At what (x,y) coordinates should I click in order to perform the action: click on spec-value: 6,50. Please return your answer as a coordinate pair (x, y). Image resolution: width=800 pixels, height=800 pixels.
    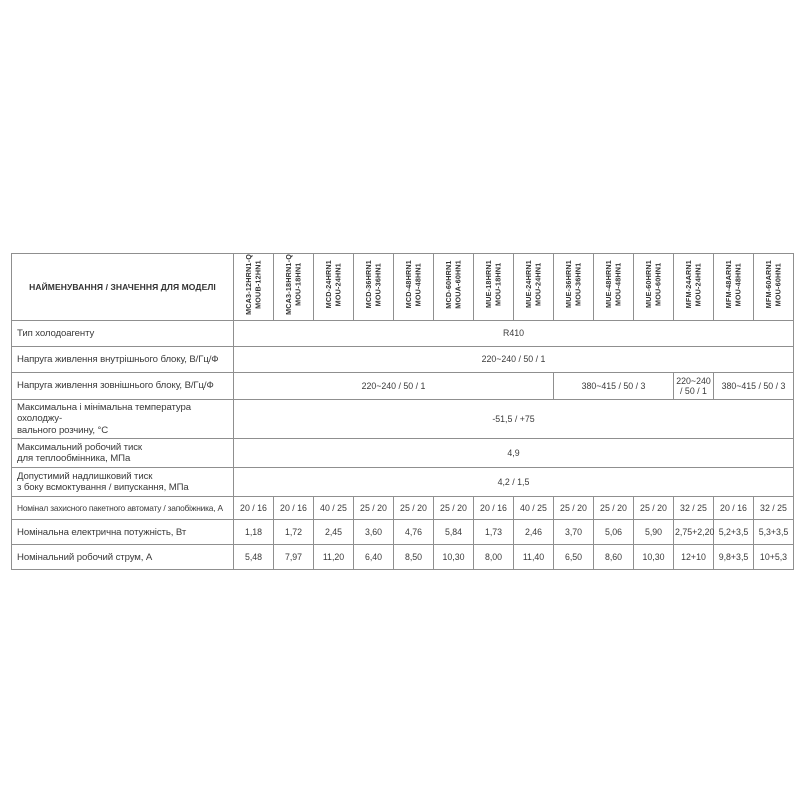
    Looking at the image, I should click on (573, 557).